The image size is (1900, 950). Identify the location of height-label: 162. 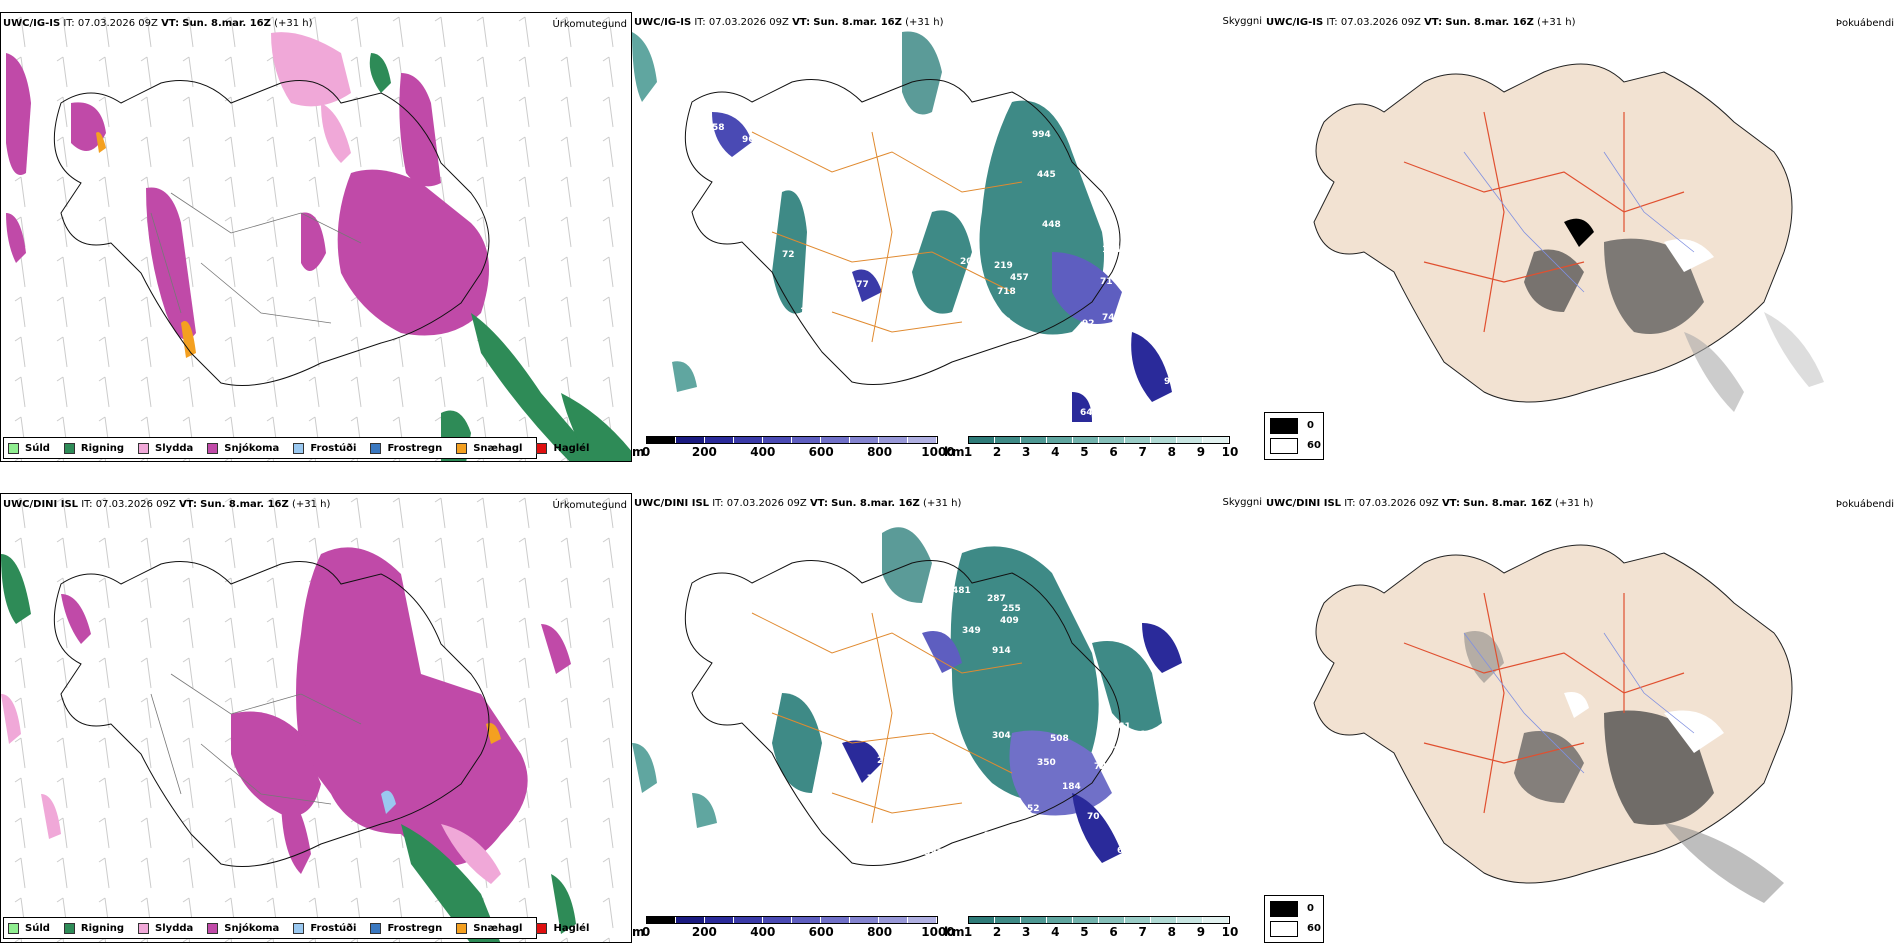
(1001, 322).